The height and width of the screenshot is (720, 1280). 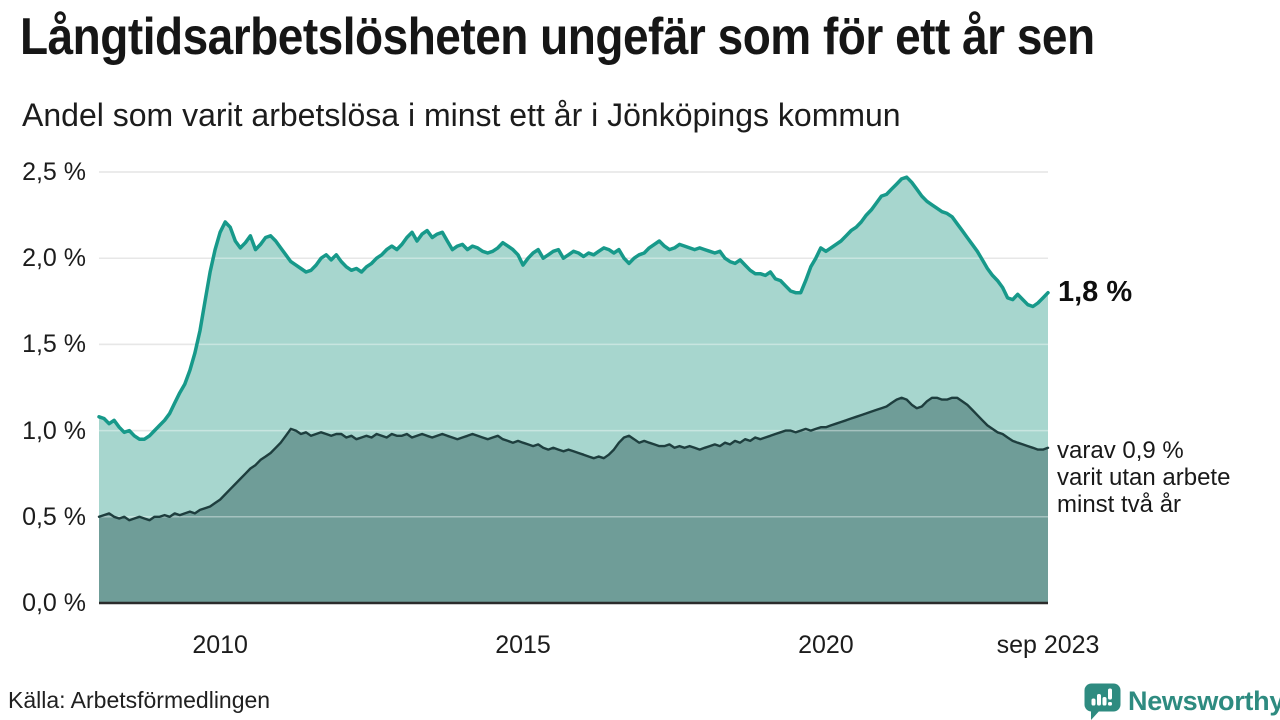 I want to click on endpoint-label-twoyear-line1: varav 0,9 %, so click(x=1120, y=450).